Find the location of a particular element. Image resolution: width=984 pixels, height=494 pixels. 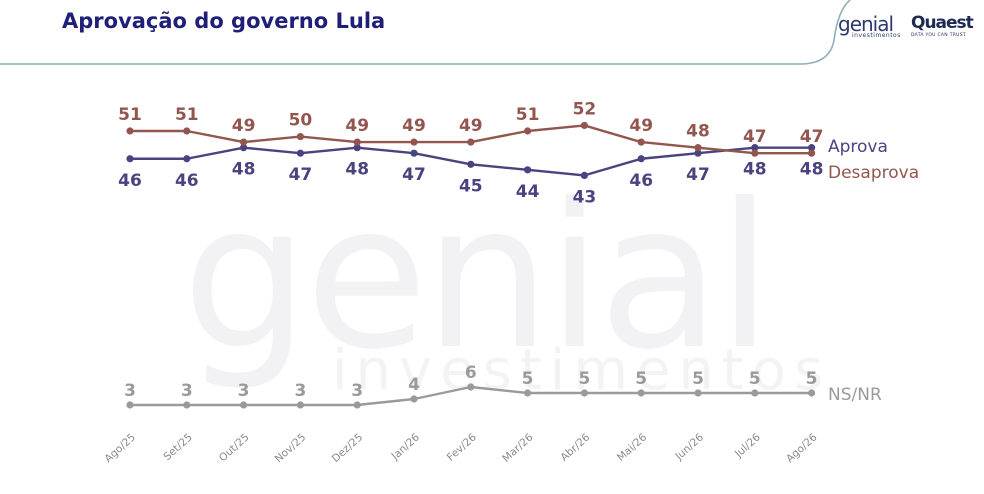

x-tick-label: Fev/26 is located at coordinates (462, 447).